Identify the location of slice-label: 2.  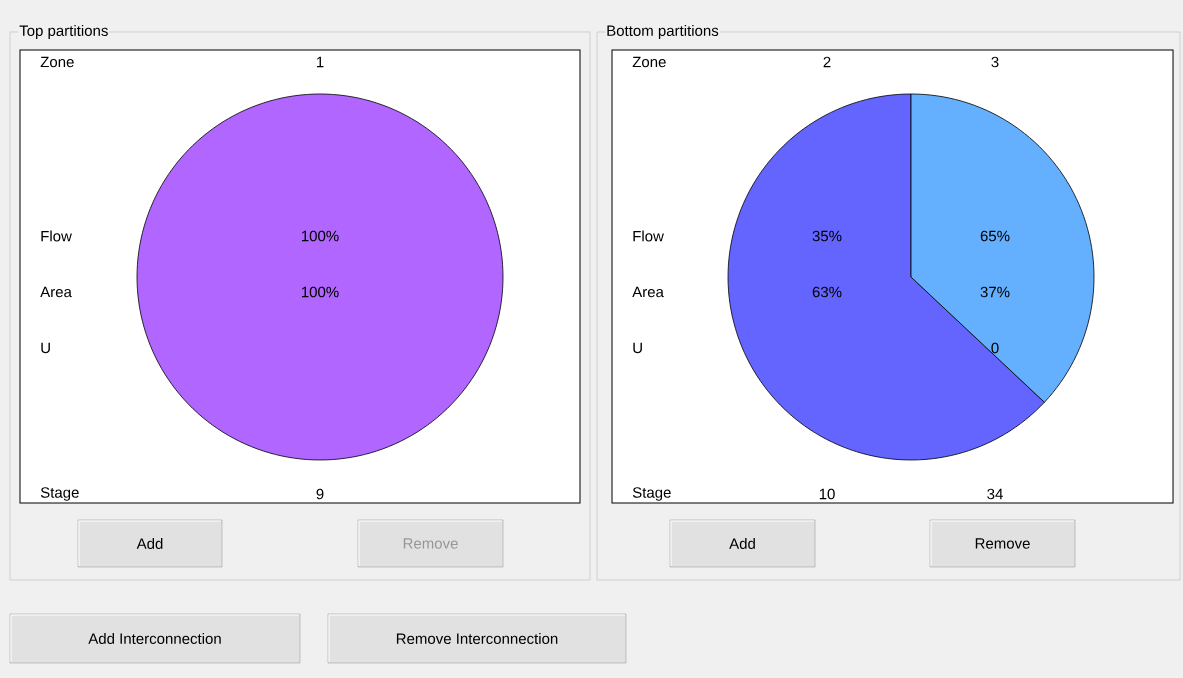
(827, 62).